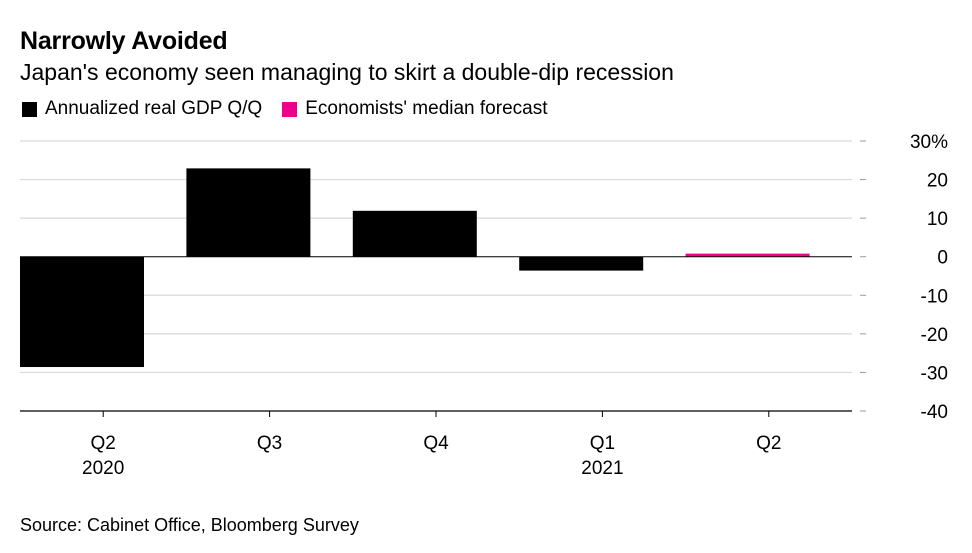 The height and width of the screenshot is (553, 972). Describe the element at coordinates (154, 108) in the screenshot. I see `legend-label-actual: Annualized real GDP Q/Q` at that location.